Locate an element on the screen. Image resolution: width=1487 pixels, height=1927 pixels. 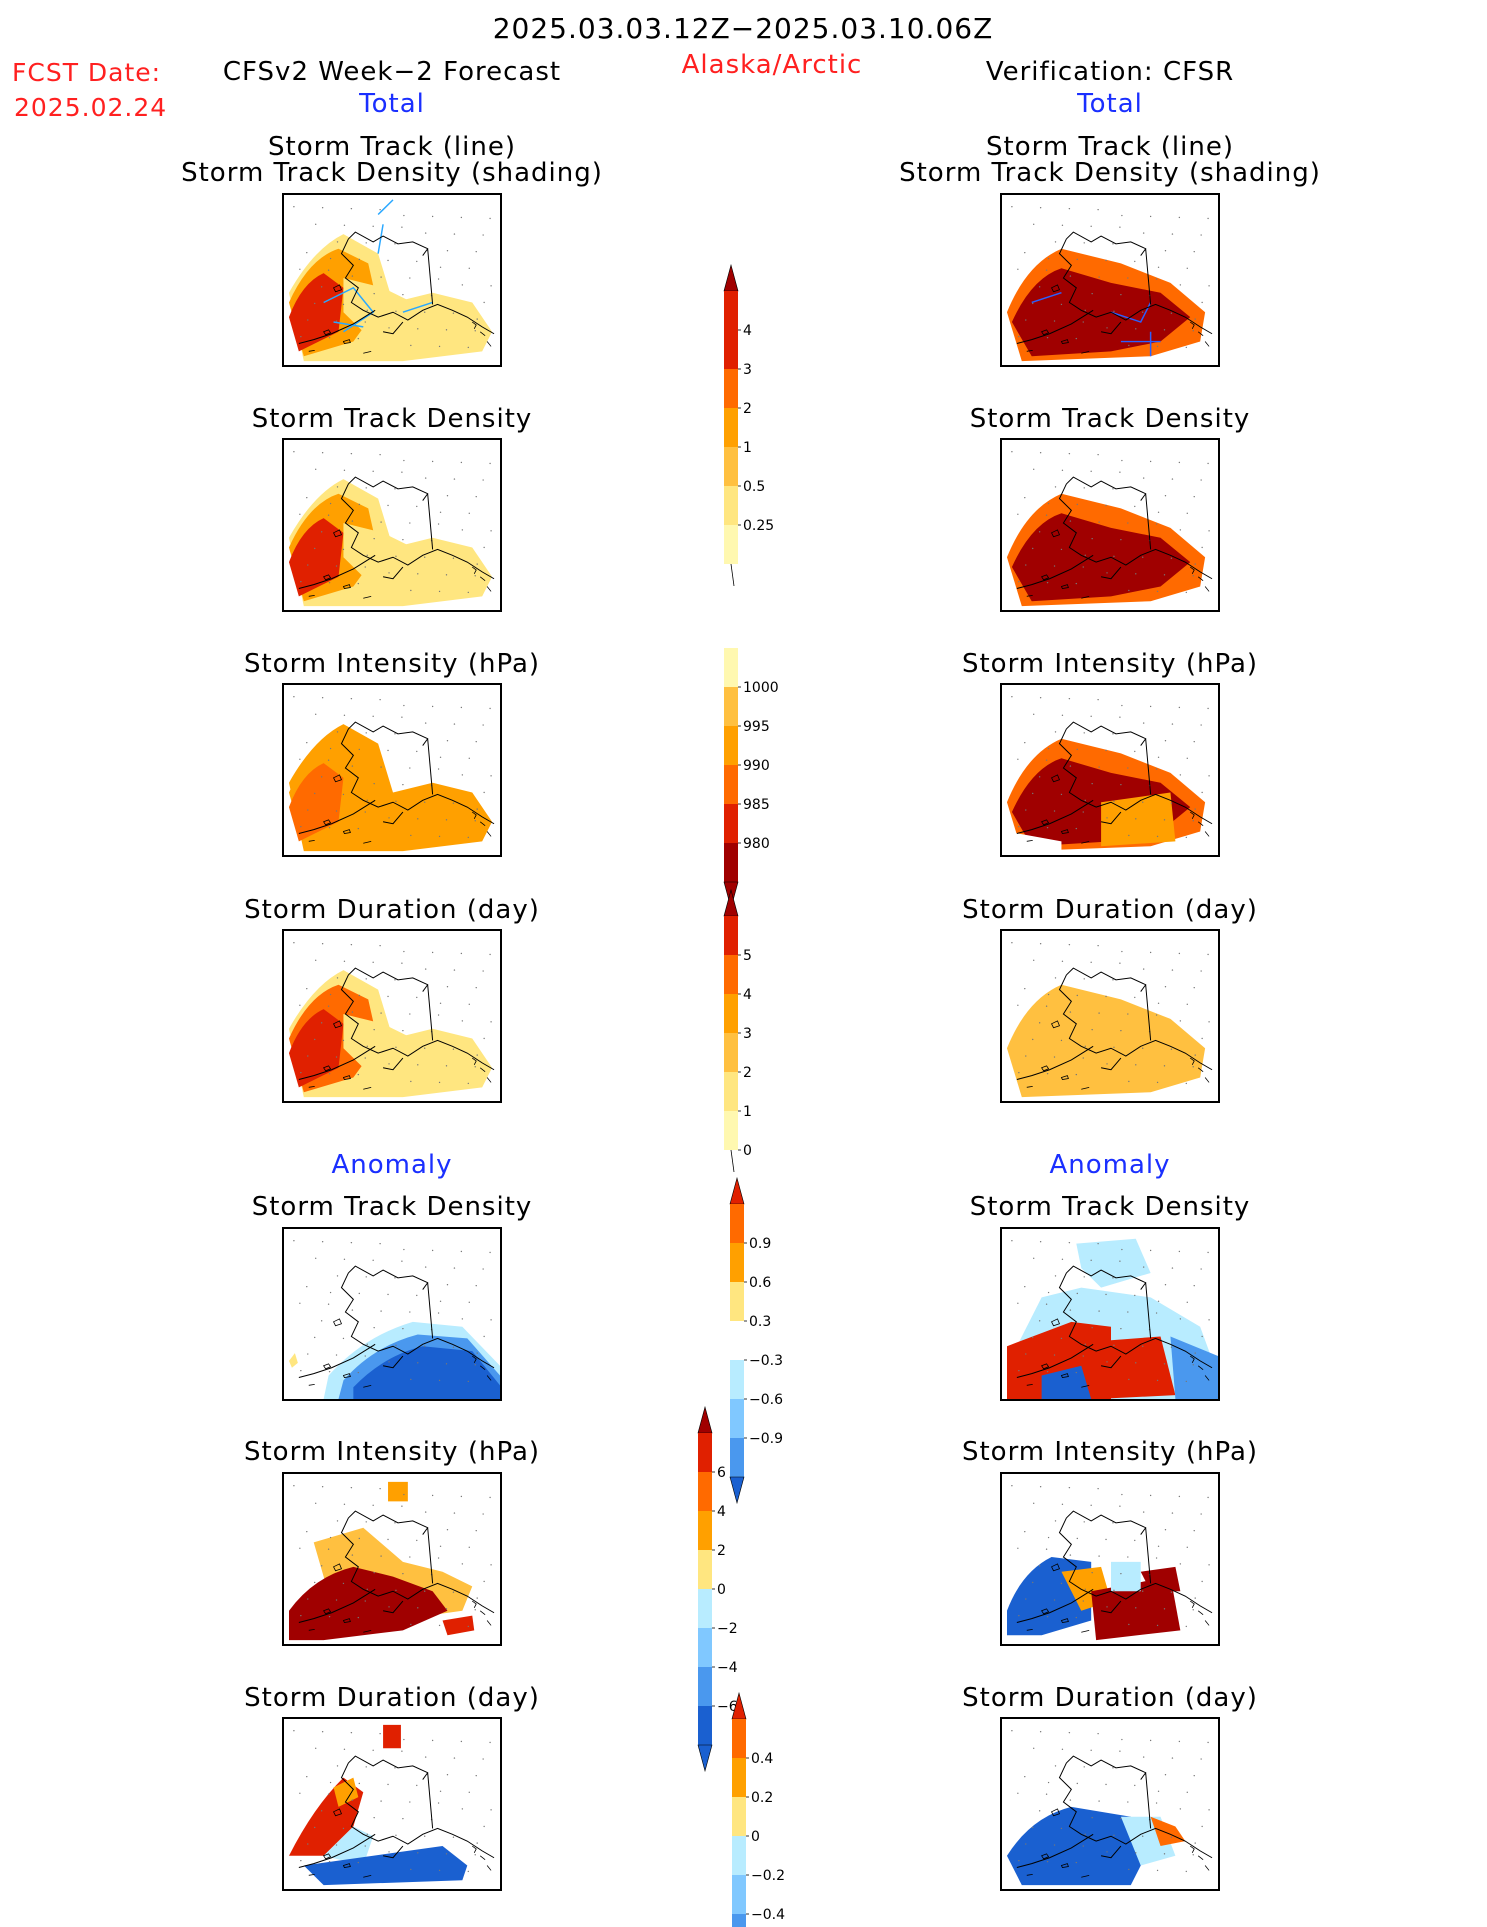
map-fcst-duration-total is located at coordinates (392, 1016).